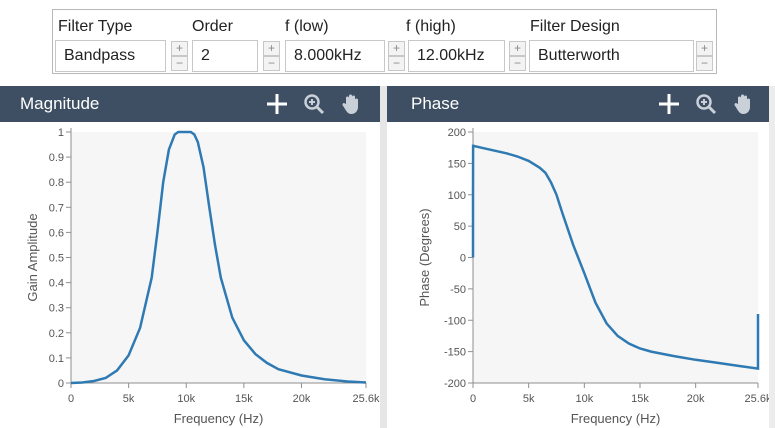 This screenshot has height=428, width=775. I want to click on f-low-value: 8.000kHz, so click(328, 55).